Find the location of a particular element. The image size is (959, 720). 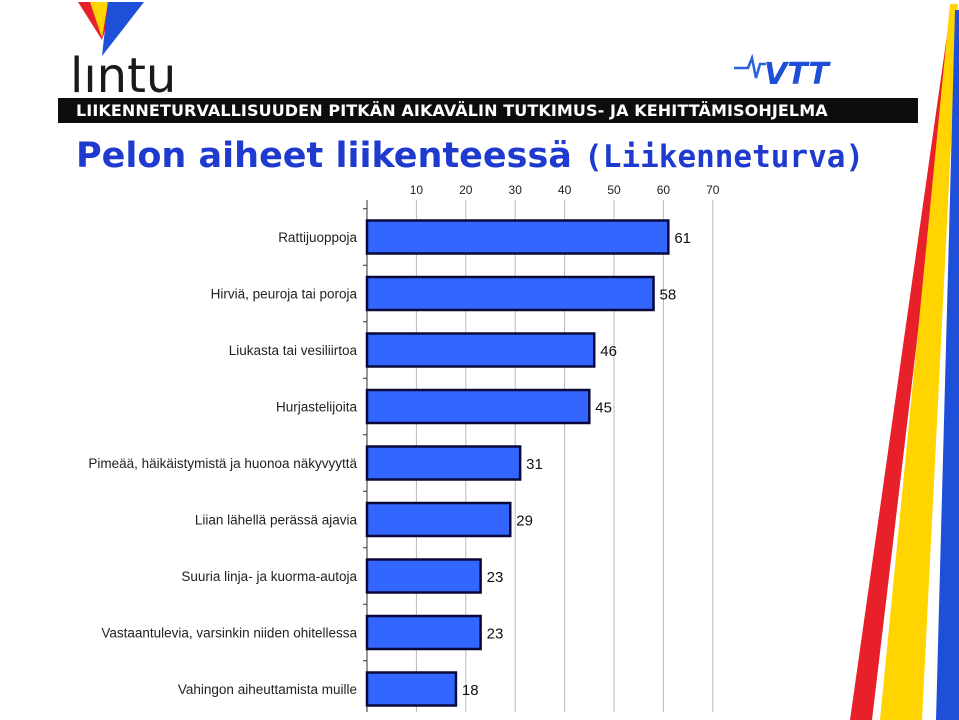

x-tick-label: 20 is located at coordinates (466, 190).